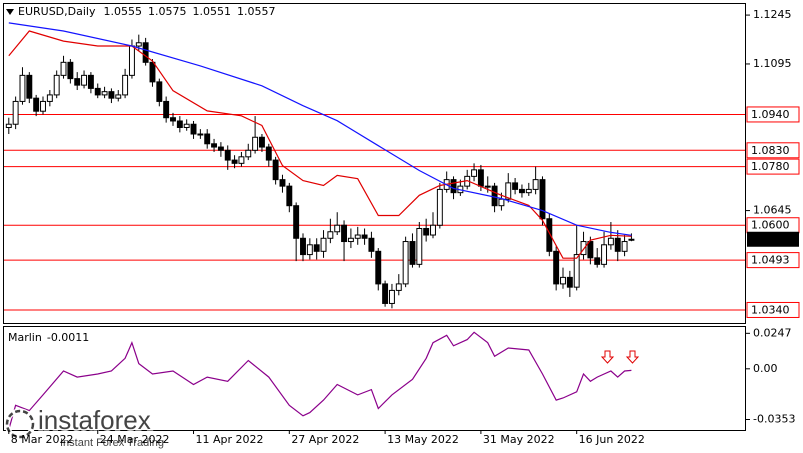 The image size is (803, 453). What do you see at coordinates (772, 210) in the screenshot?
I see `y-tick-label: 1.0645` at bounding box center [772, 210].